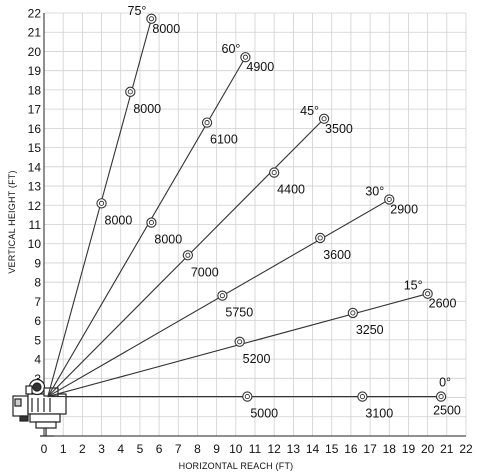 This screenshot has width=477, height=472. I want to click on x-tick-label: 22, so click(466, 449).